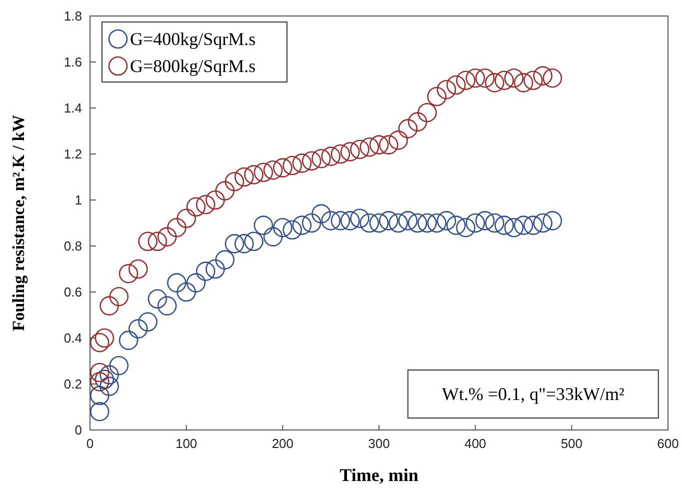 This screenshot has width=682, height=497. Describe the element at coordinates (78, 200) in the screenshot. I see `y-tick-label: 1` at that location.